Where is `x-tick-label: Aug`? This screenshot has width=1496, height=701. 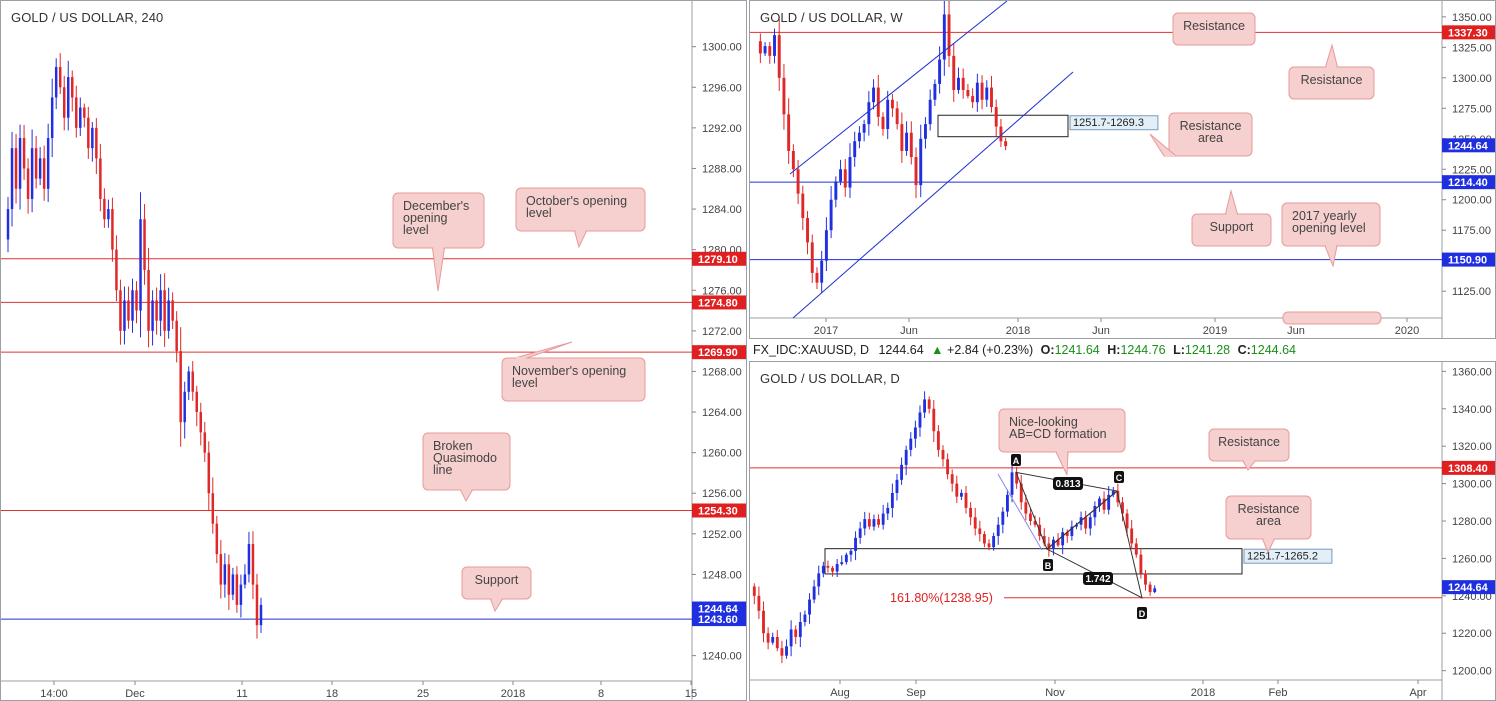 x-tick-label: Aug is located at coordinates (840, 693).